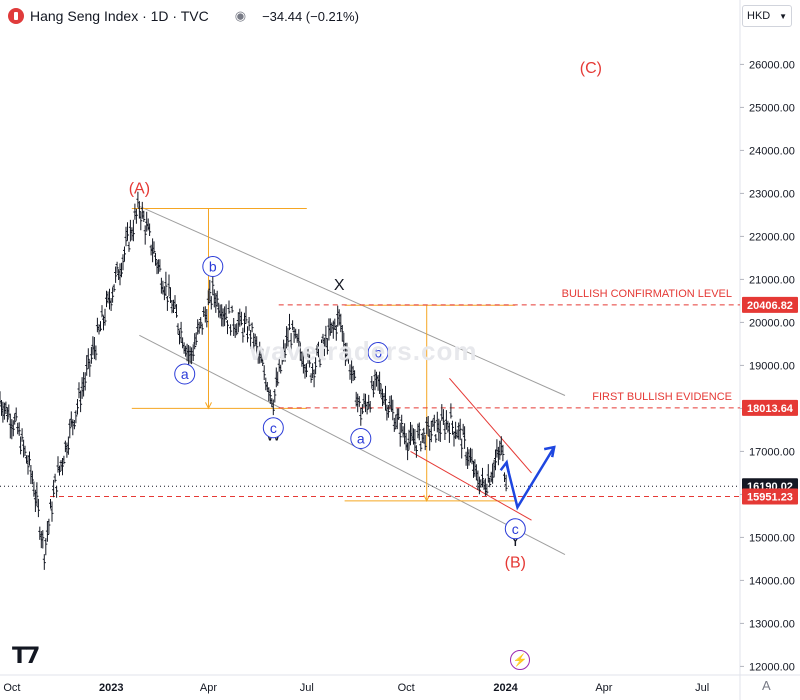 The width and height of the screenshot is (800, 700). I want to click on level-name-label: FIRST BULLISH EVIDENCE, so click(662, 397).